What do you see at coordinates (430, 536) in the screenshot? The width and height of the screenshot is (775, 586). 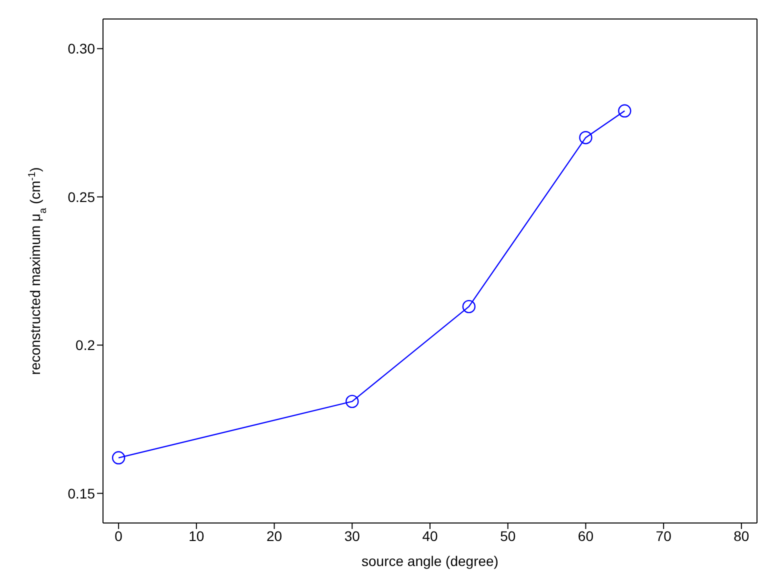 I see `x-tick-label: 40` at bounding box center [430, 536].